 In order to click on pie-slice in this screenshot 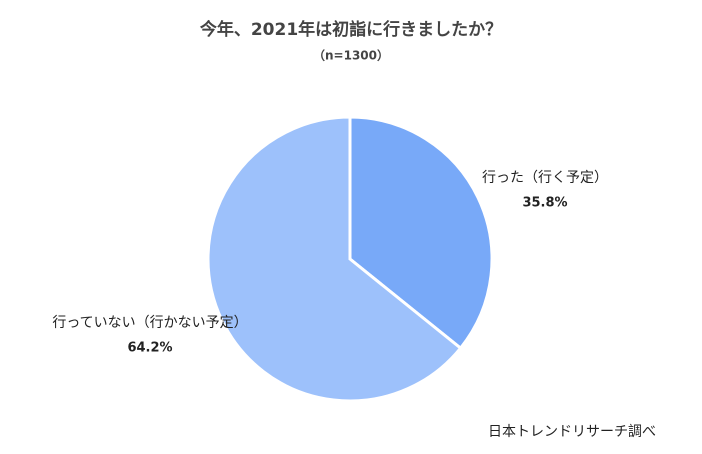, I will do `click(421, 233)`.